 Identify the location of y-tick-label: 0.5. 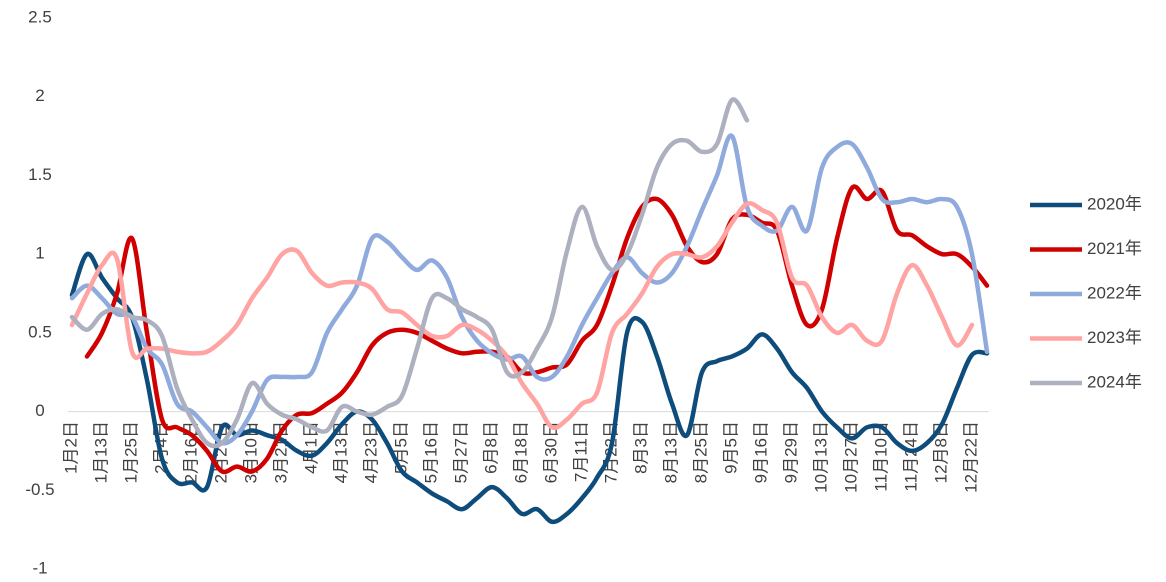
(40, 331).